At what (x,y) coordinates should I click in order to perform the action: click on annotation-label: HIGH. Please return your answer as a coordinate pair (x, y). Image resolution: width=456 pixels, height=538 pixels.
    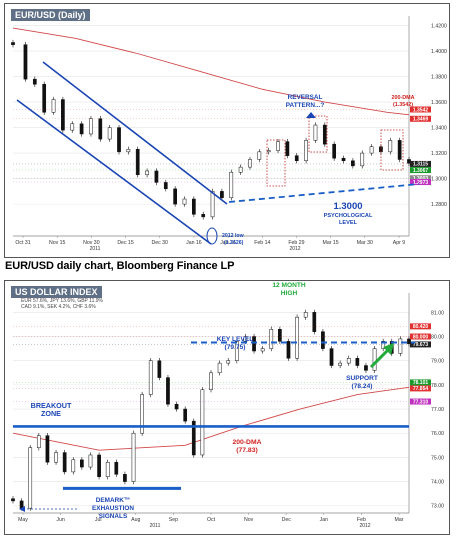
    Looking at the image, I should click on (289, 293).